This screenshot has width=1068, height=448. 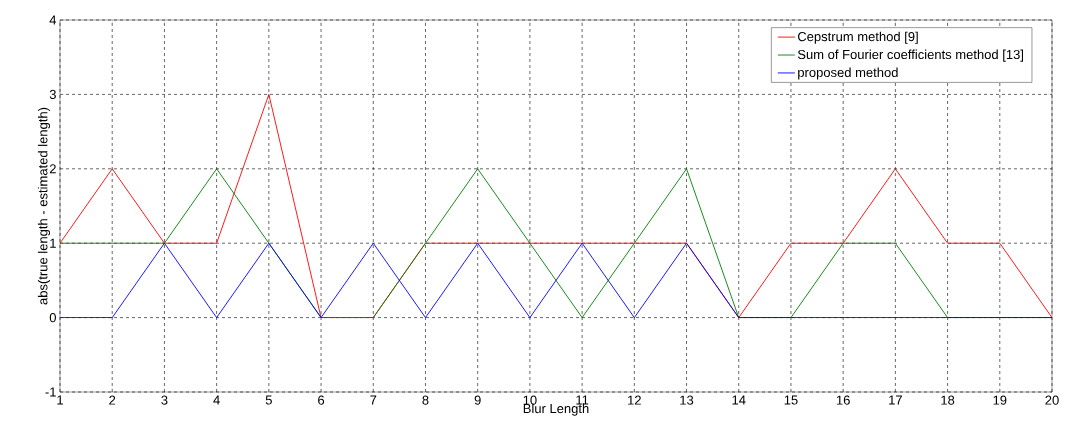 I want to click on x-tick-label: 2, so click(x=112, y=400).